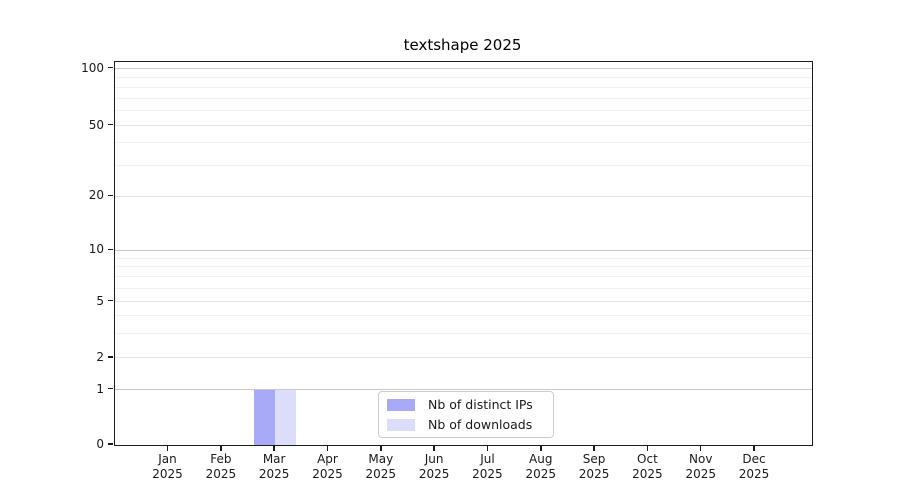 This screenshot has width=900, height=500. I want to click on y-tick-label-2: 2, so click(100, 356).